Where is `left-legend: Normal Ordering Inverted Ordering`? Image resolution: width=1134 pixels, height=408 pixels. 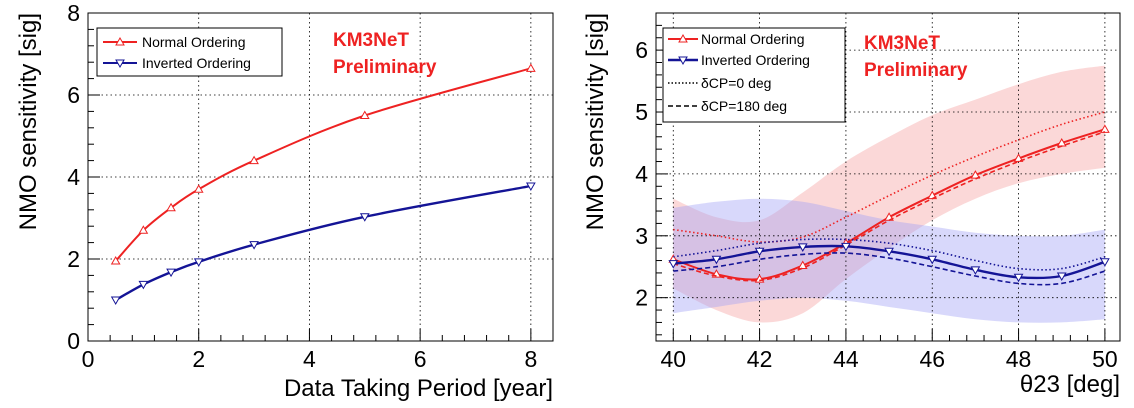 left-legend: Normal Ordering Inverted Ordering is located at coordinates (189, 52).